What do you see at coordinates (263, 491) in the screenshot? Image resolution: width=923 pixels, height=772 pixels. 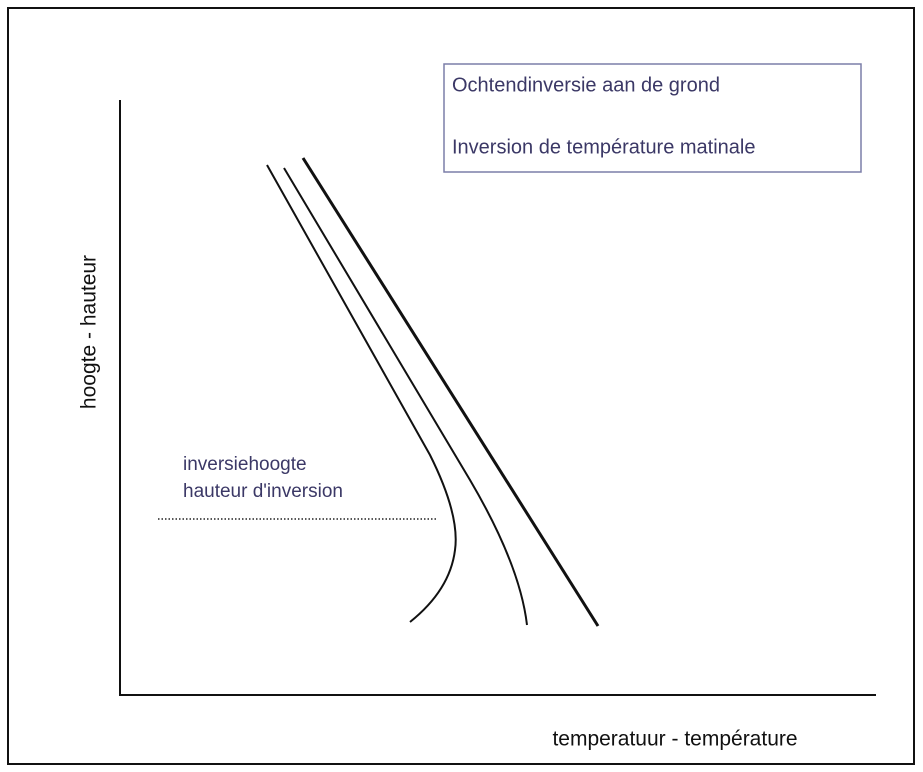 I see `annotation-line: hauteur d'inversion` at bounding box center [263, 491].